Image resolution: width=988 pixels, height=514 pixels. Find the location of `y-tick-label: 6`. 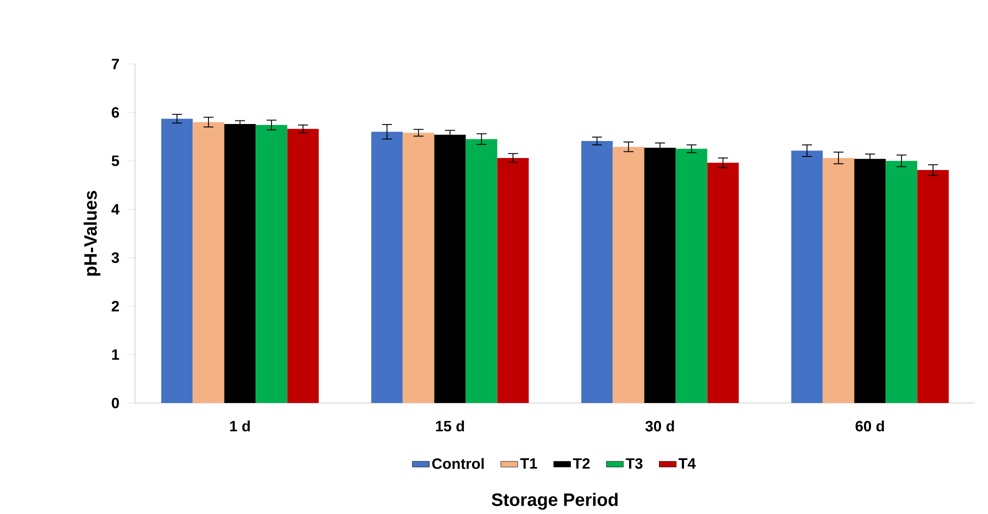

y-tick-label: 6 is located at coordinates (115, 112).